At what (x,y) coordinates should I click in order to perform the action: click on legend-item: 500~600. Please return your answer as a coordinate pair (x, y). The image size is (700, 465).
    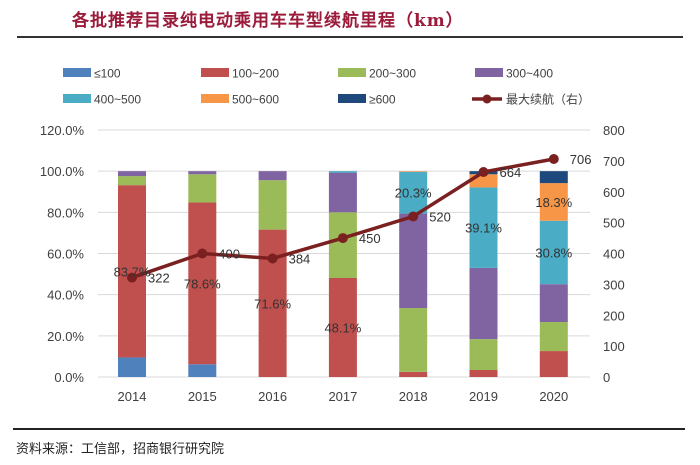
    Looking at the image, I should click on (240, 100).